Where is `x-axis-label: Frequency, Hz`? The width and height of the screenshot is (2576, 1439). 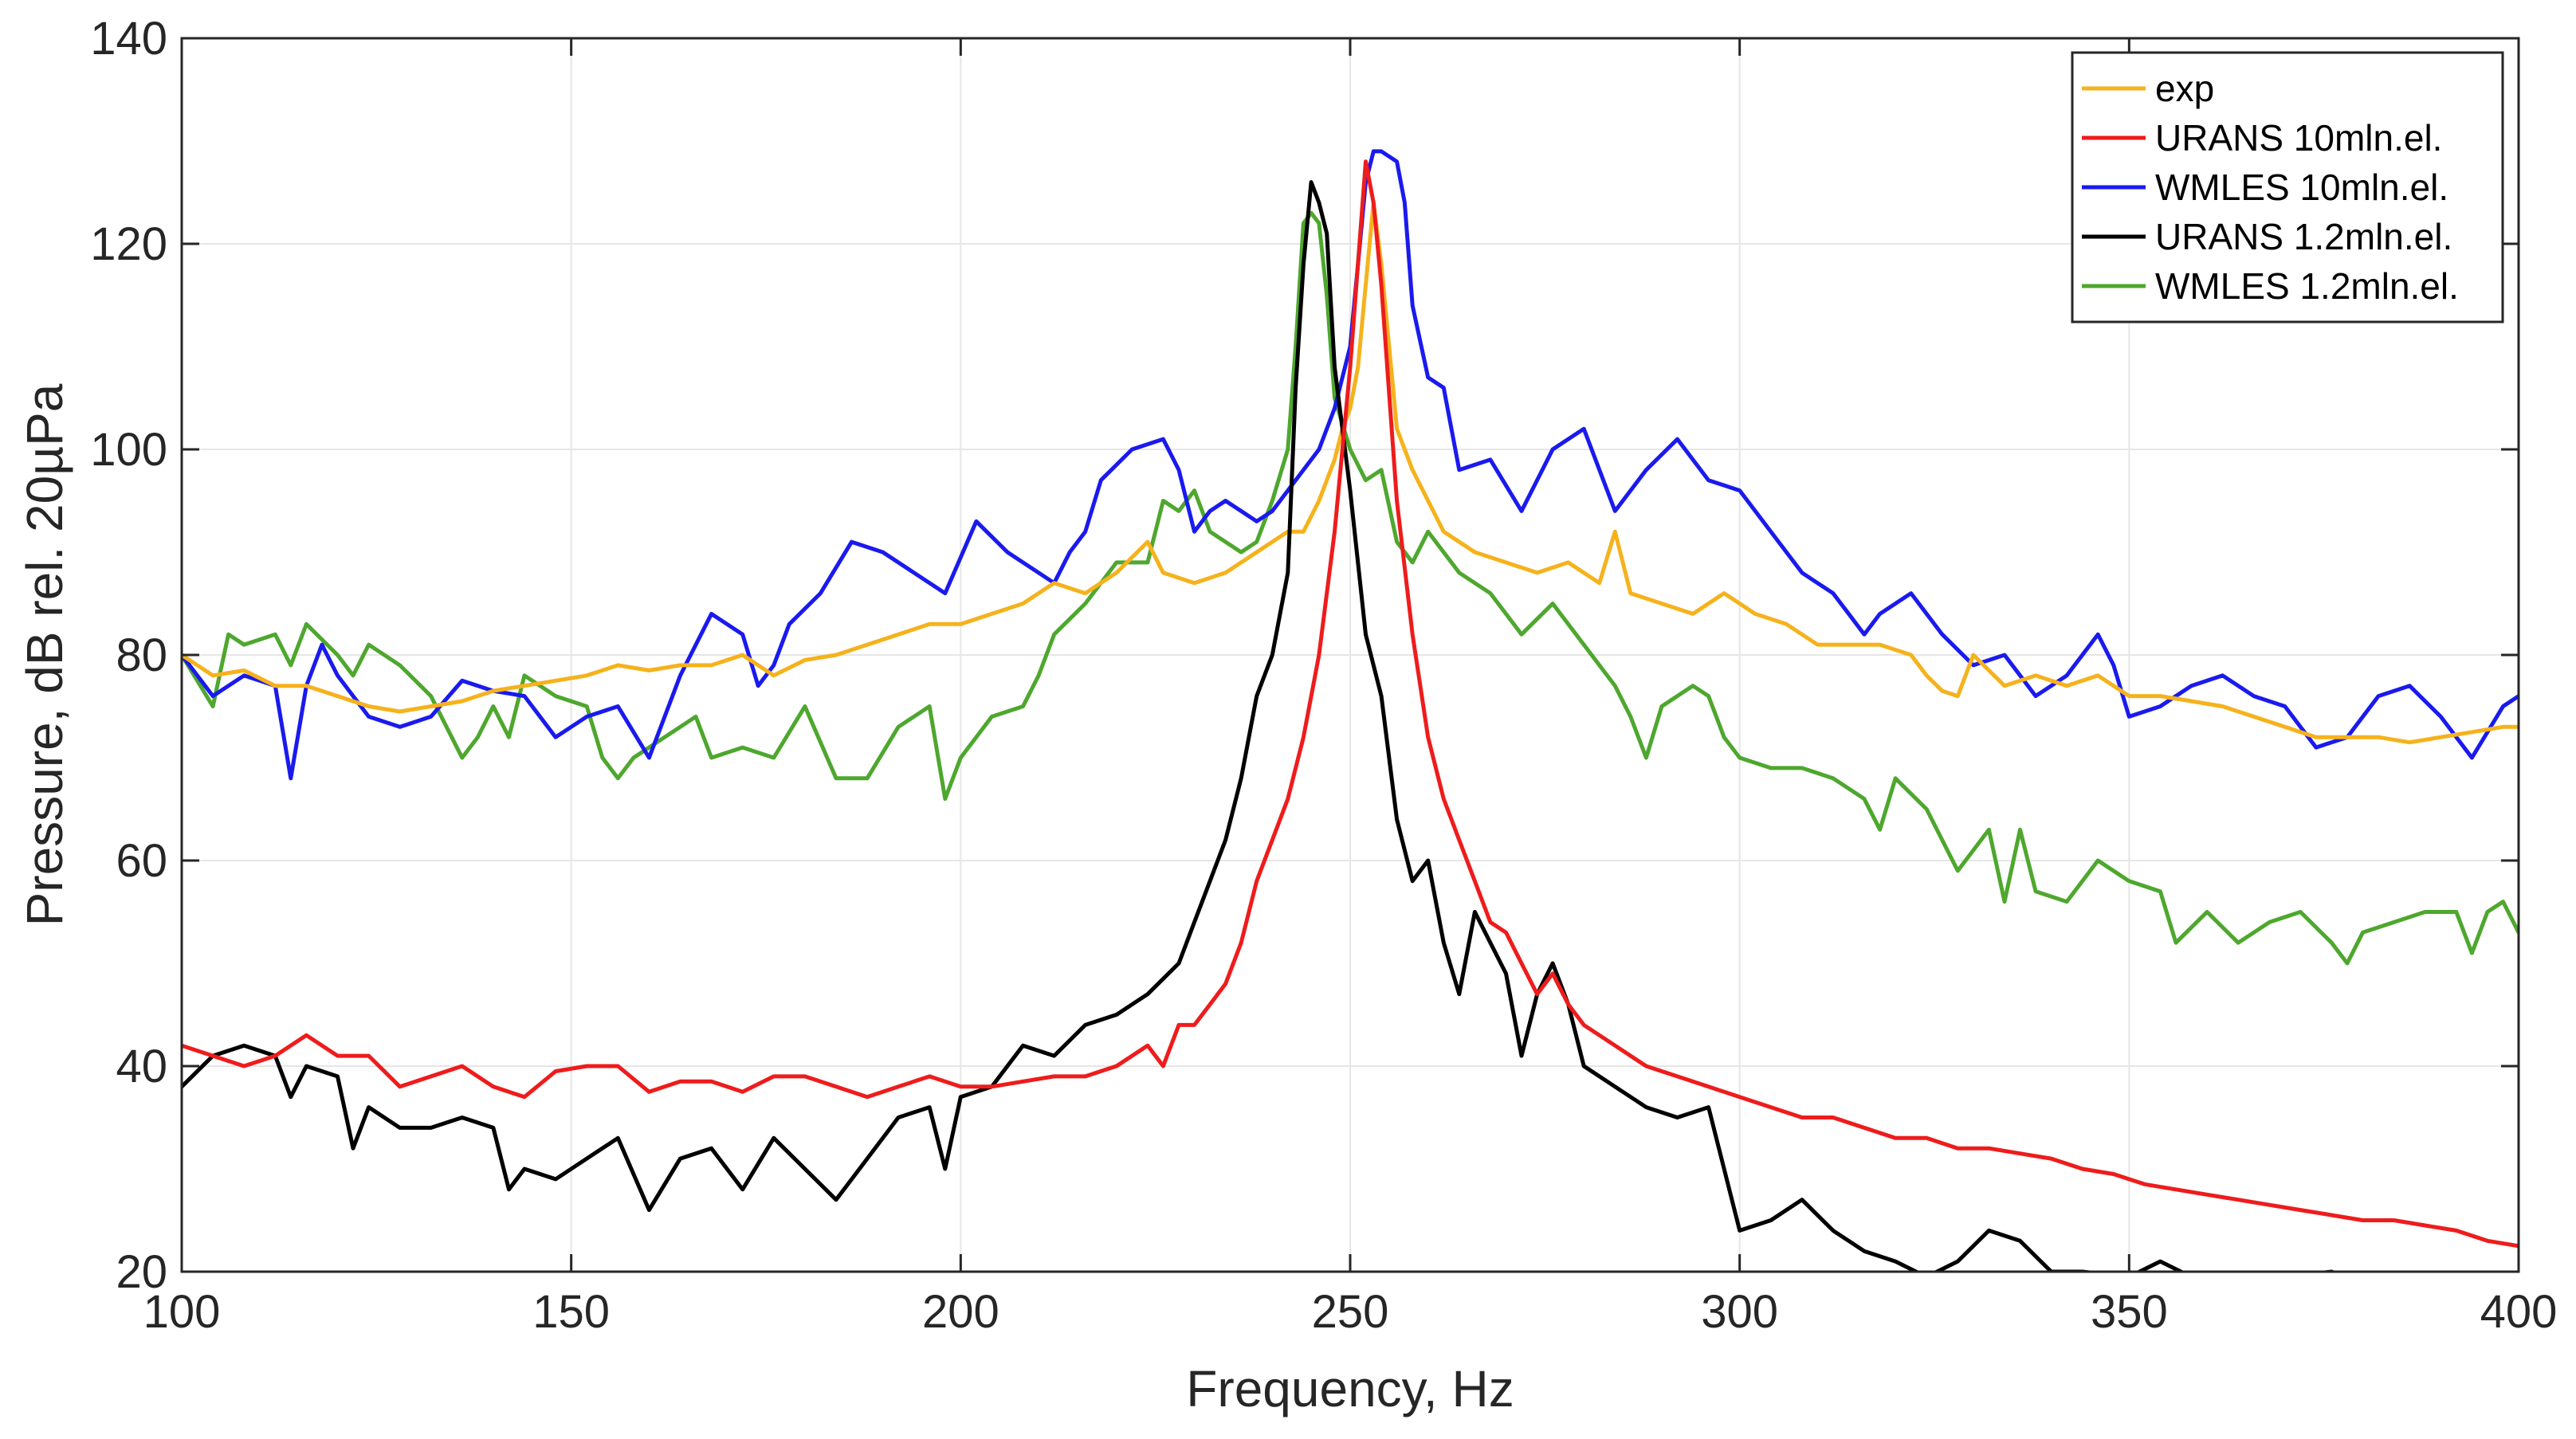
x-axis-label: Frequency, Hz is located at coordinates (1350, 1388).